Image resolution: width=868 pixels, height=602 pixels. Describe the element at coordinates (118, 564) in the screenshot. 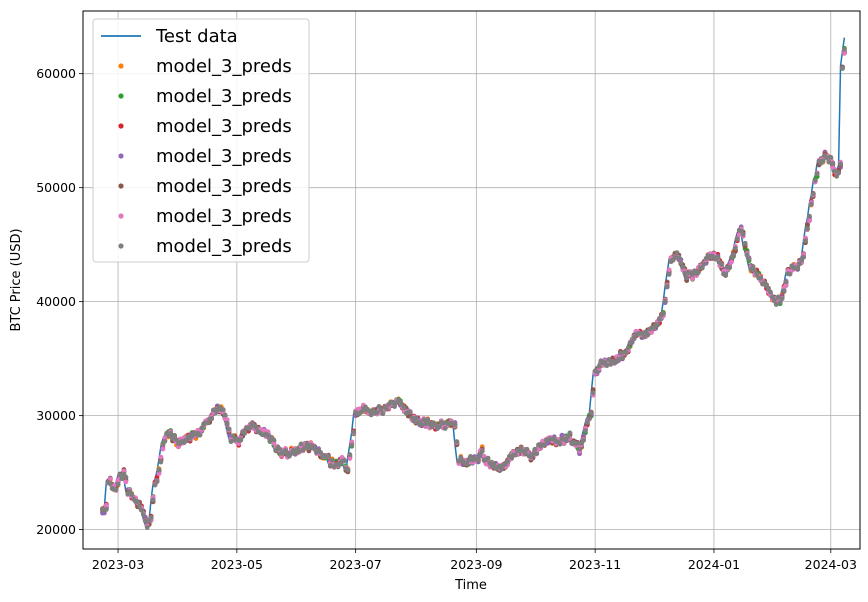

I see `x-tick-label: 2023-03` at that location.